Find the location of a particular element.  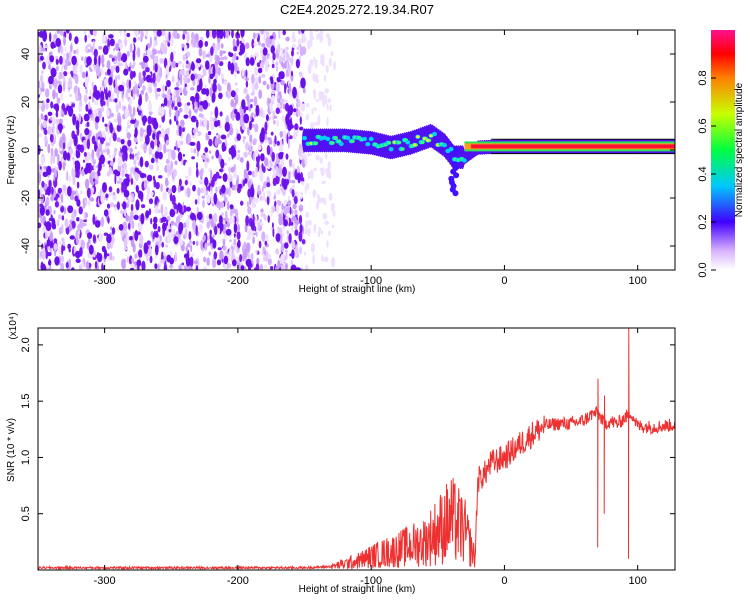

spectrogram-x-tick-label: 0 is located at coordinates (504, 281).